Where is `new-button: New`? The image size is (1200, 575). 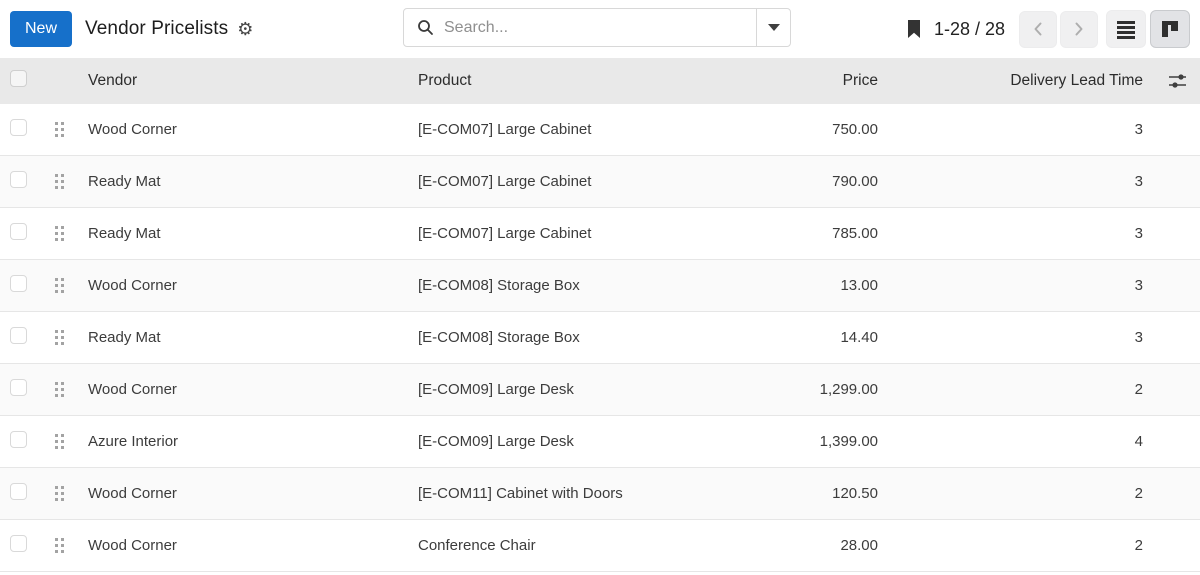 new-button: New is located at coordinates (41, 29).